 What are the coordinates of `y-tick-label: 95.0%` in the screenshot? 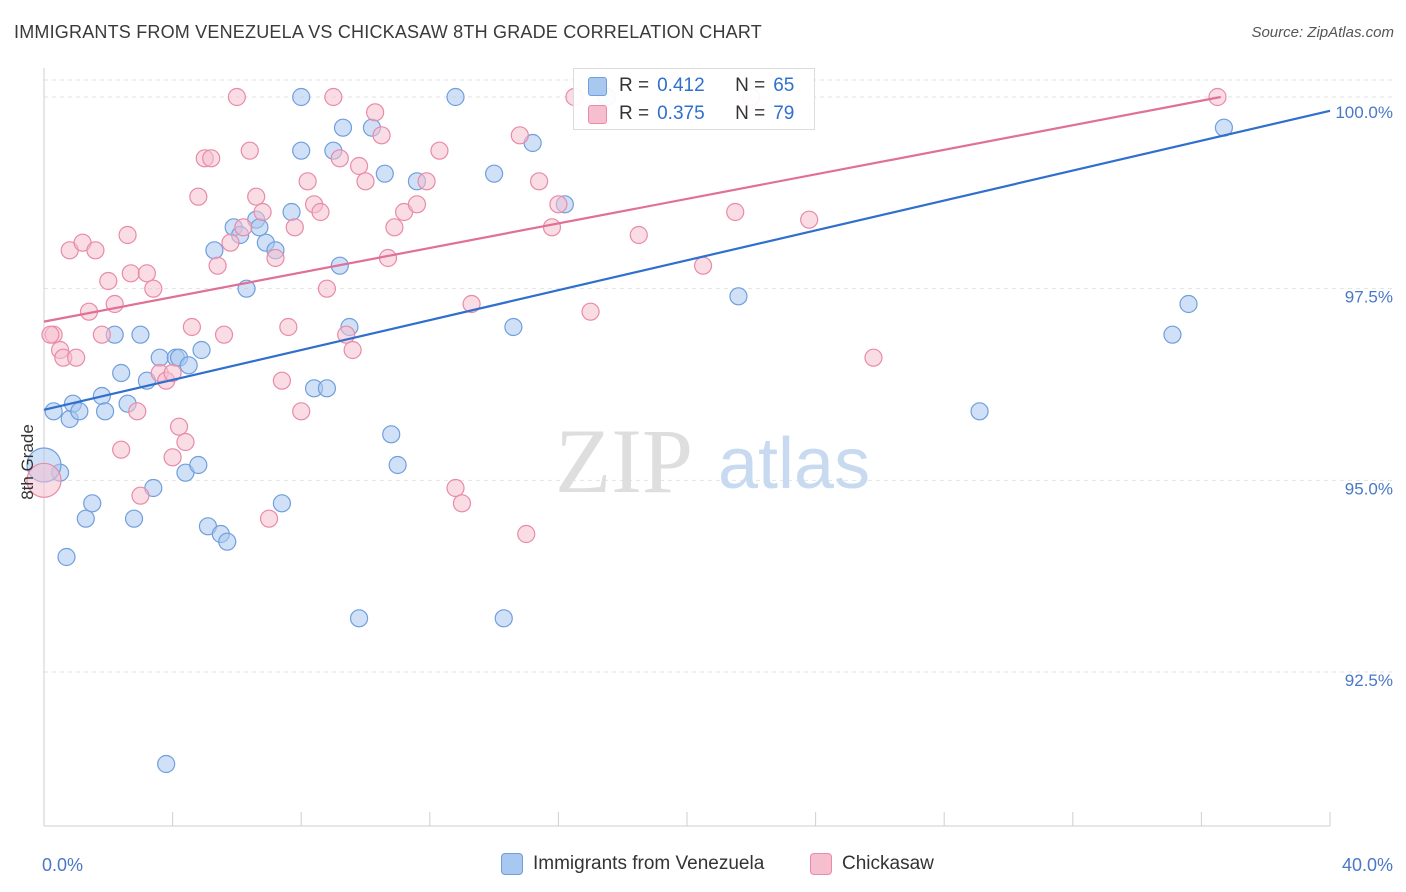 It's located at (1369, 488).